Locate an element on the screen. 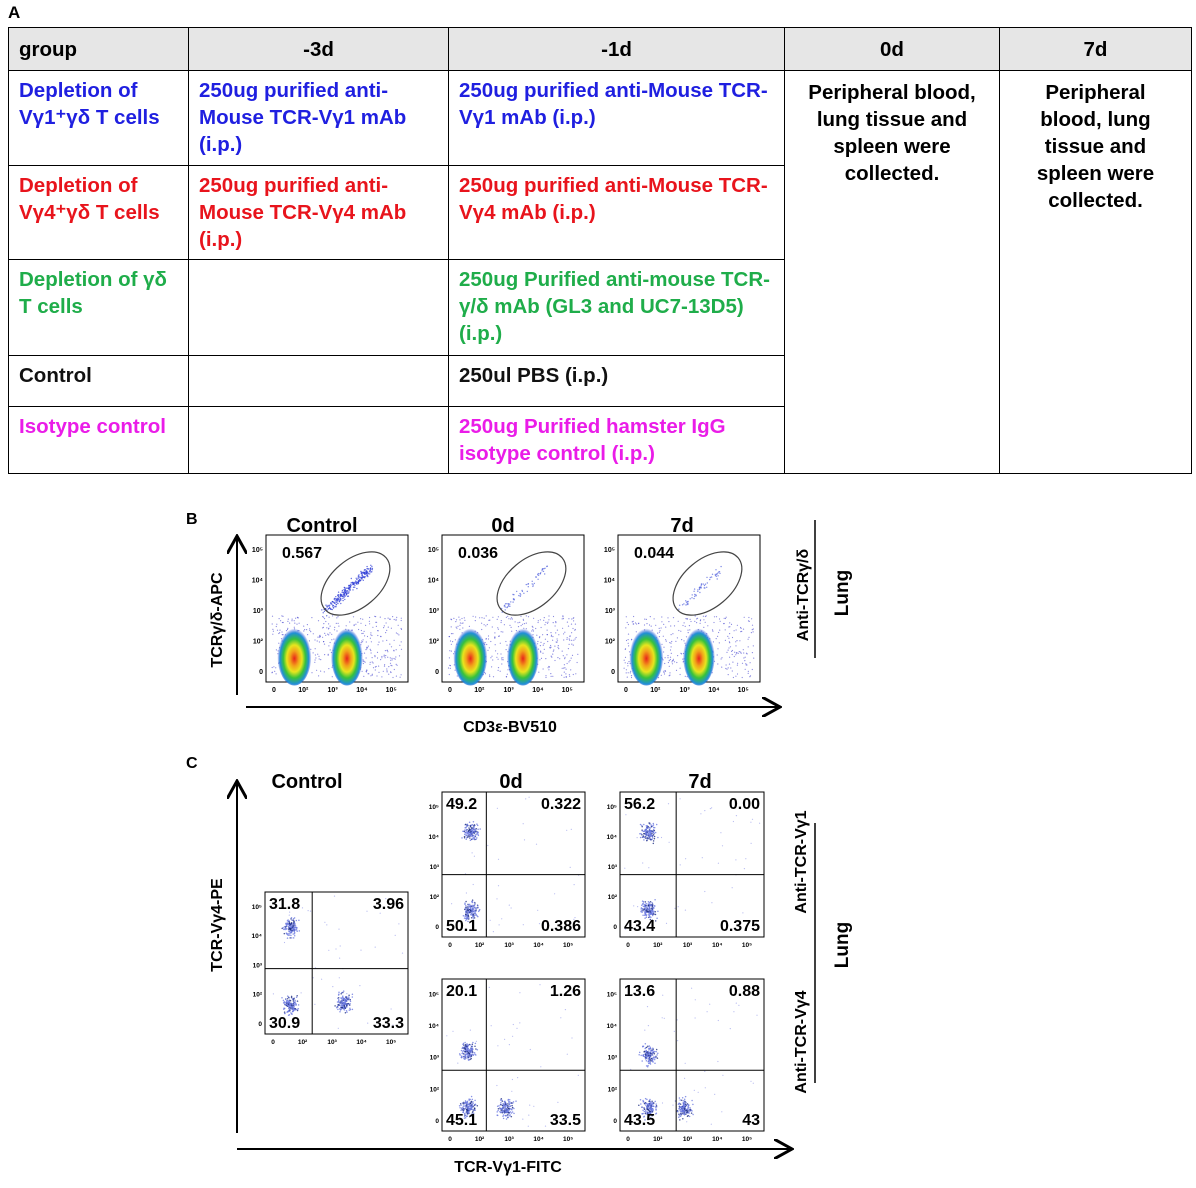 This screenshot has width=1196, height=1188. b-plot-1: 0d 0.036 0 0 10² 10² 10³ 10³ 10⁴ 10⁴ 10⁵ 10⁵ is located at coordinates (506, 604).